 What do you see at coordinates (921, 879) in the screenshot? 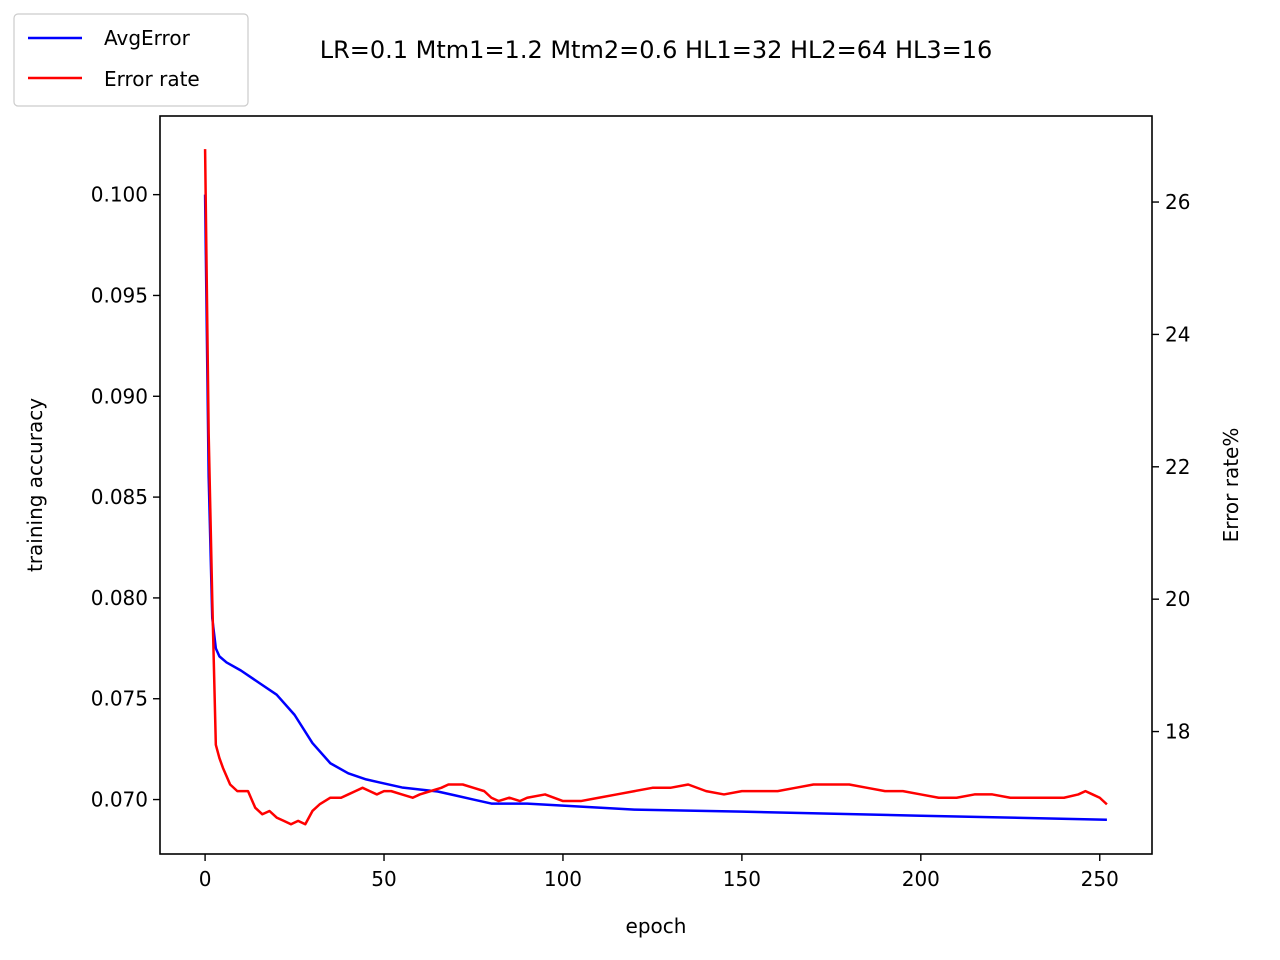
I see `x-tick-label: 200` at bounding box center [921, 879].